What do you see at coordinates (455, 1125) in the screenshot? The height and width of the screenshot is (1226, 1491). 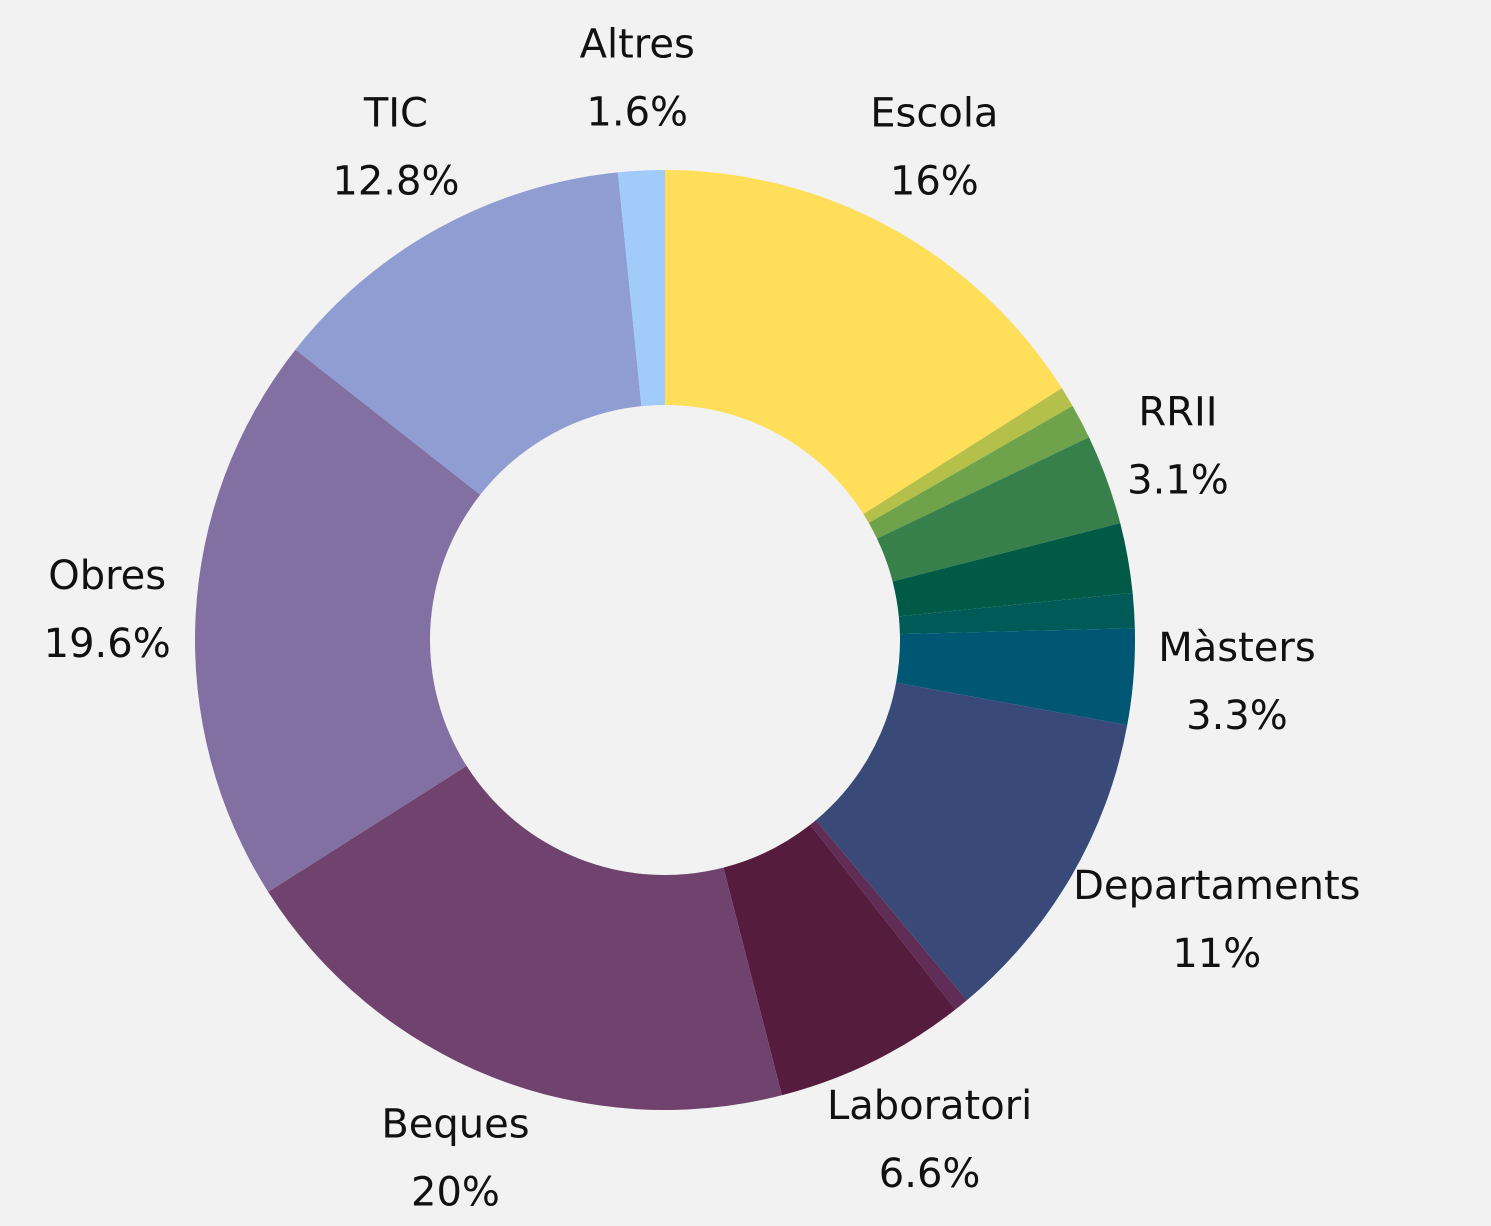 I see `slice-label: Beques` at bounding box center [455, 1125].